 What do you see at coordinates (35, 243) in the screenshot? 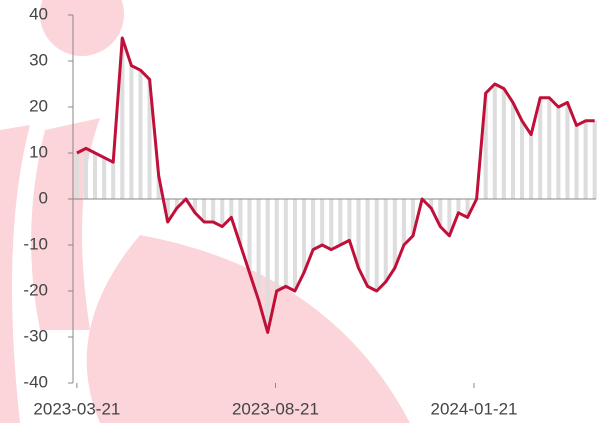
I see `y-tick-label: -10` at bounding box center [35, 243].